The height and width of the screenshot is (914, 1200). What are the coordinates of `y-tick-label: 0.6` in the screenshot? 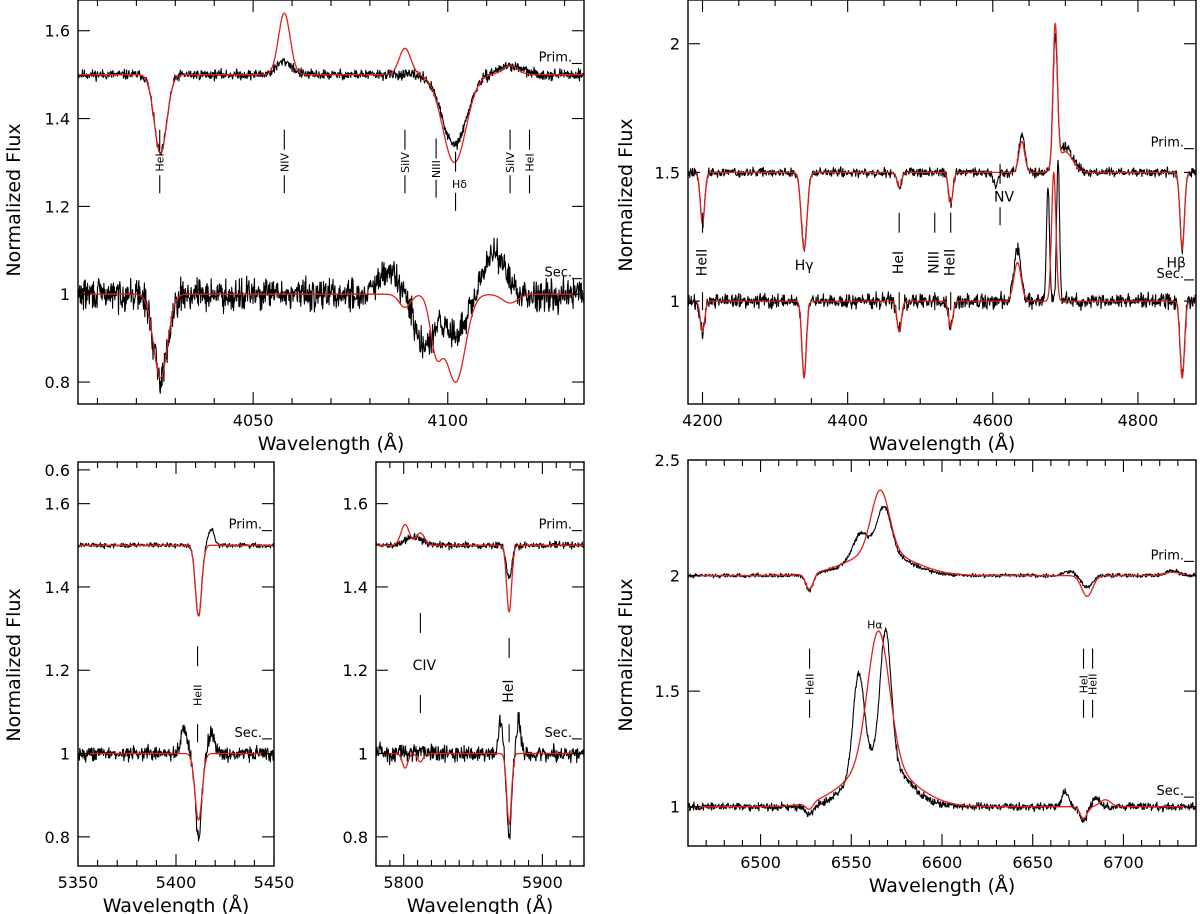 It's located at (57, 470).